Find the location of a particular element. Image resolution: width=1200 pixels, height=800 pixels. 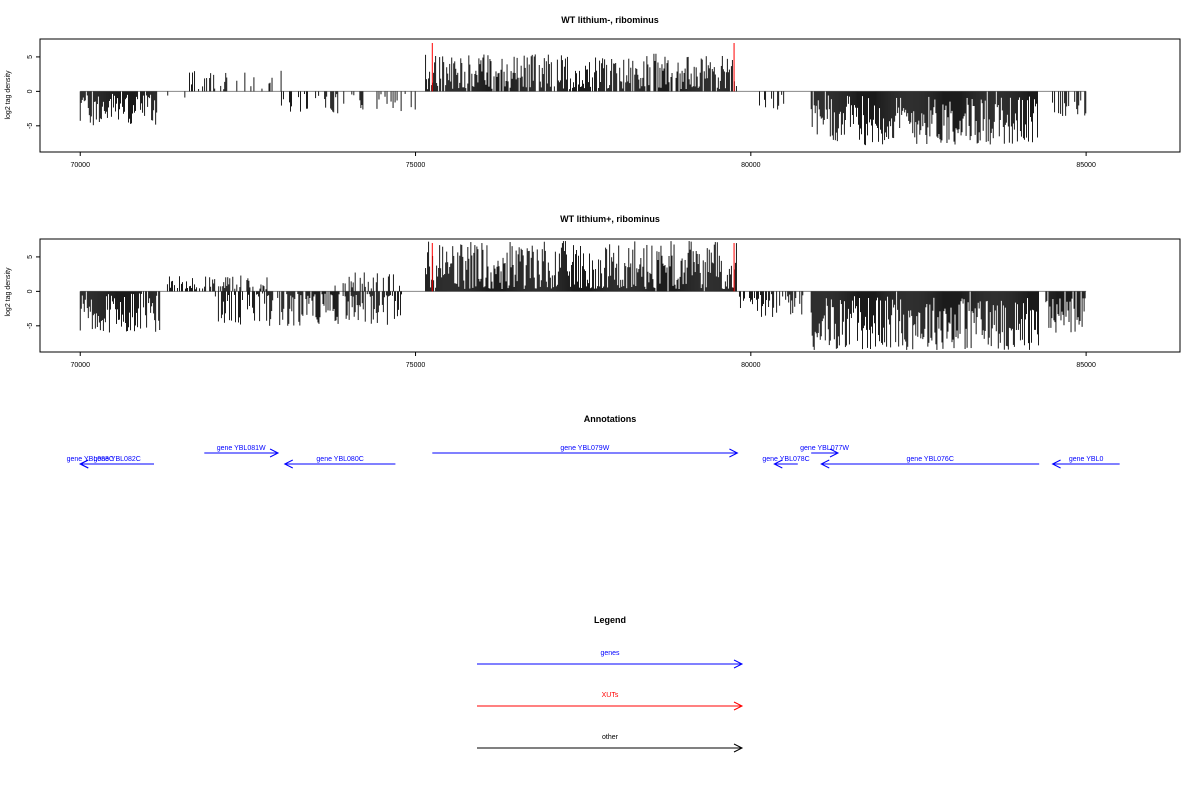

gene-label: gene YBL082C is located at coordinates (116, 459).